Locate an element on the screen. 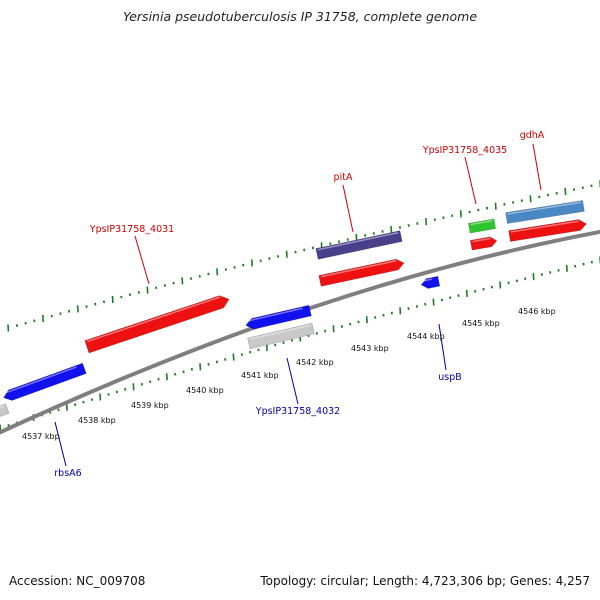 The height and width of the screenshot is (600, 600). gene-label-uspB: uspB is located at coordinates (450, 377).